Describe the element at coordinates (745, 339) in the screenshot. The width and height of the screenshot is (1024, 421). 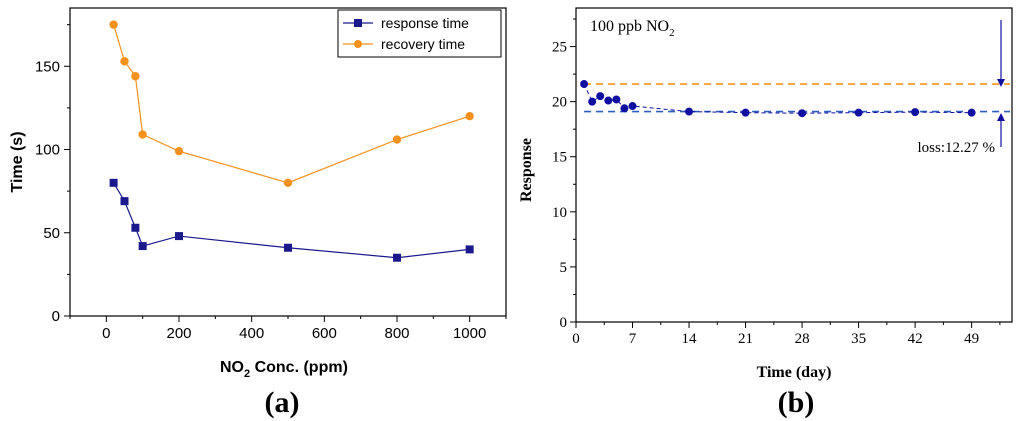
I see `x-tick-label: 21` at that location.